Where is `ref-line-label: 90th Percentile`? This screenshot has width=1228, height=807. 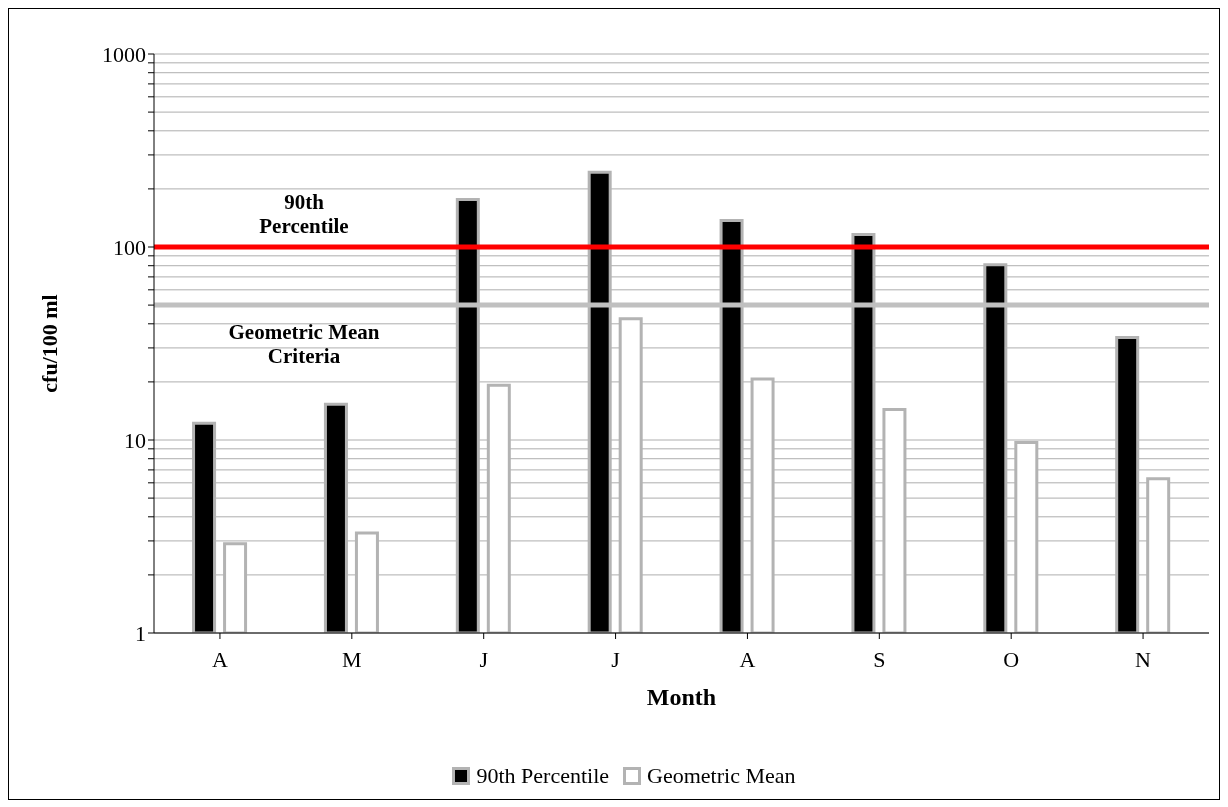 ref-line-label: 90th Percentile is located at coordinates (304, 214).